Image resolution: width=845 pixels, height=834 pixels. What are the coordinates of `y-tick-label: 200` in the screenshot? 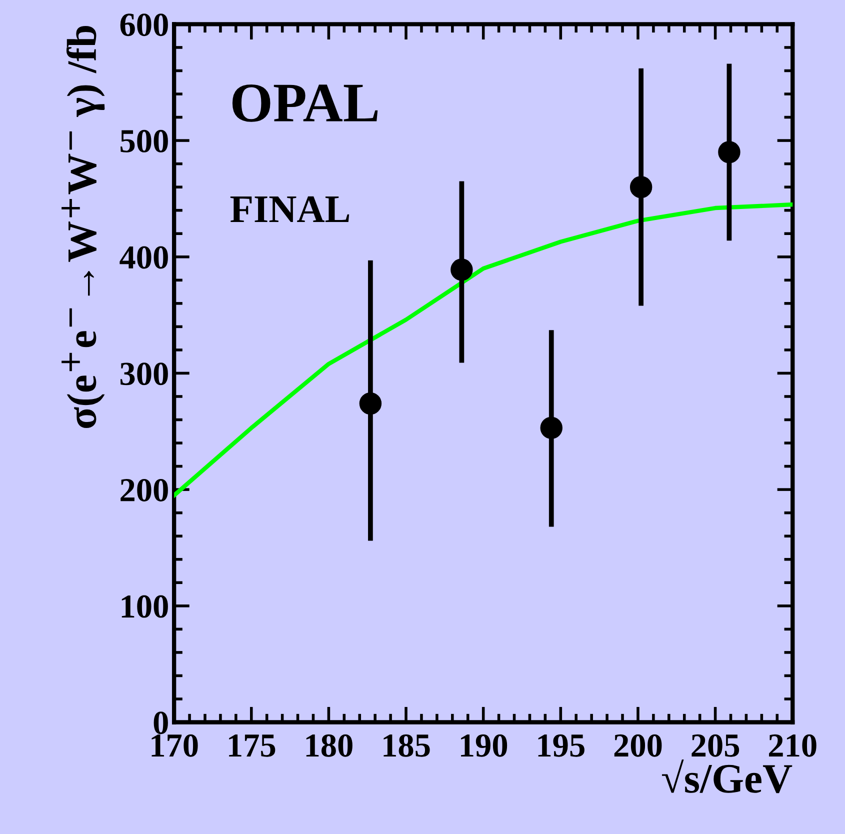 It's located at (144, 490).